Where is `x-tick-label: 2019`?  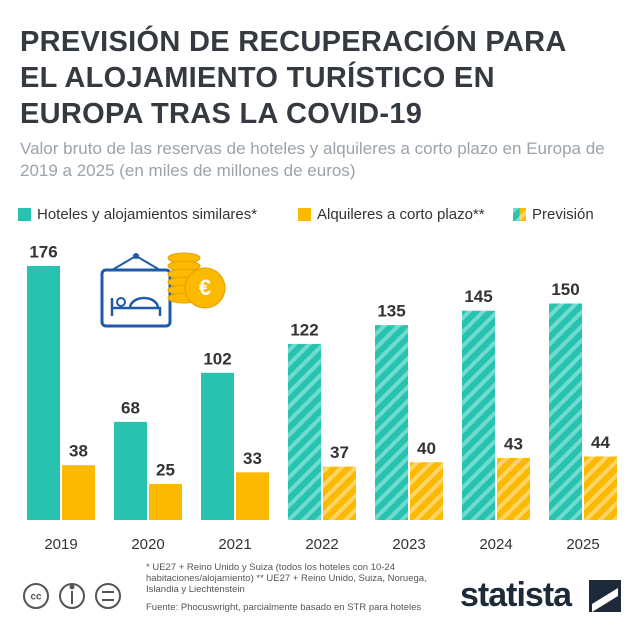
x-tick-label: 2019 is located at coordinates (60, 544).